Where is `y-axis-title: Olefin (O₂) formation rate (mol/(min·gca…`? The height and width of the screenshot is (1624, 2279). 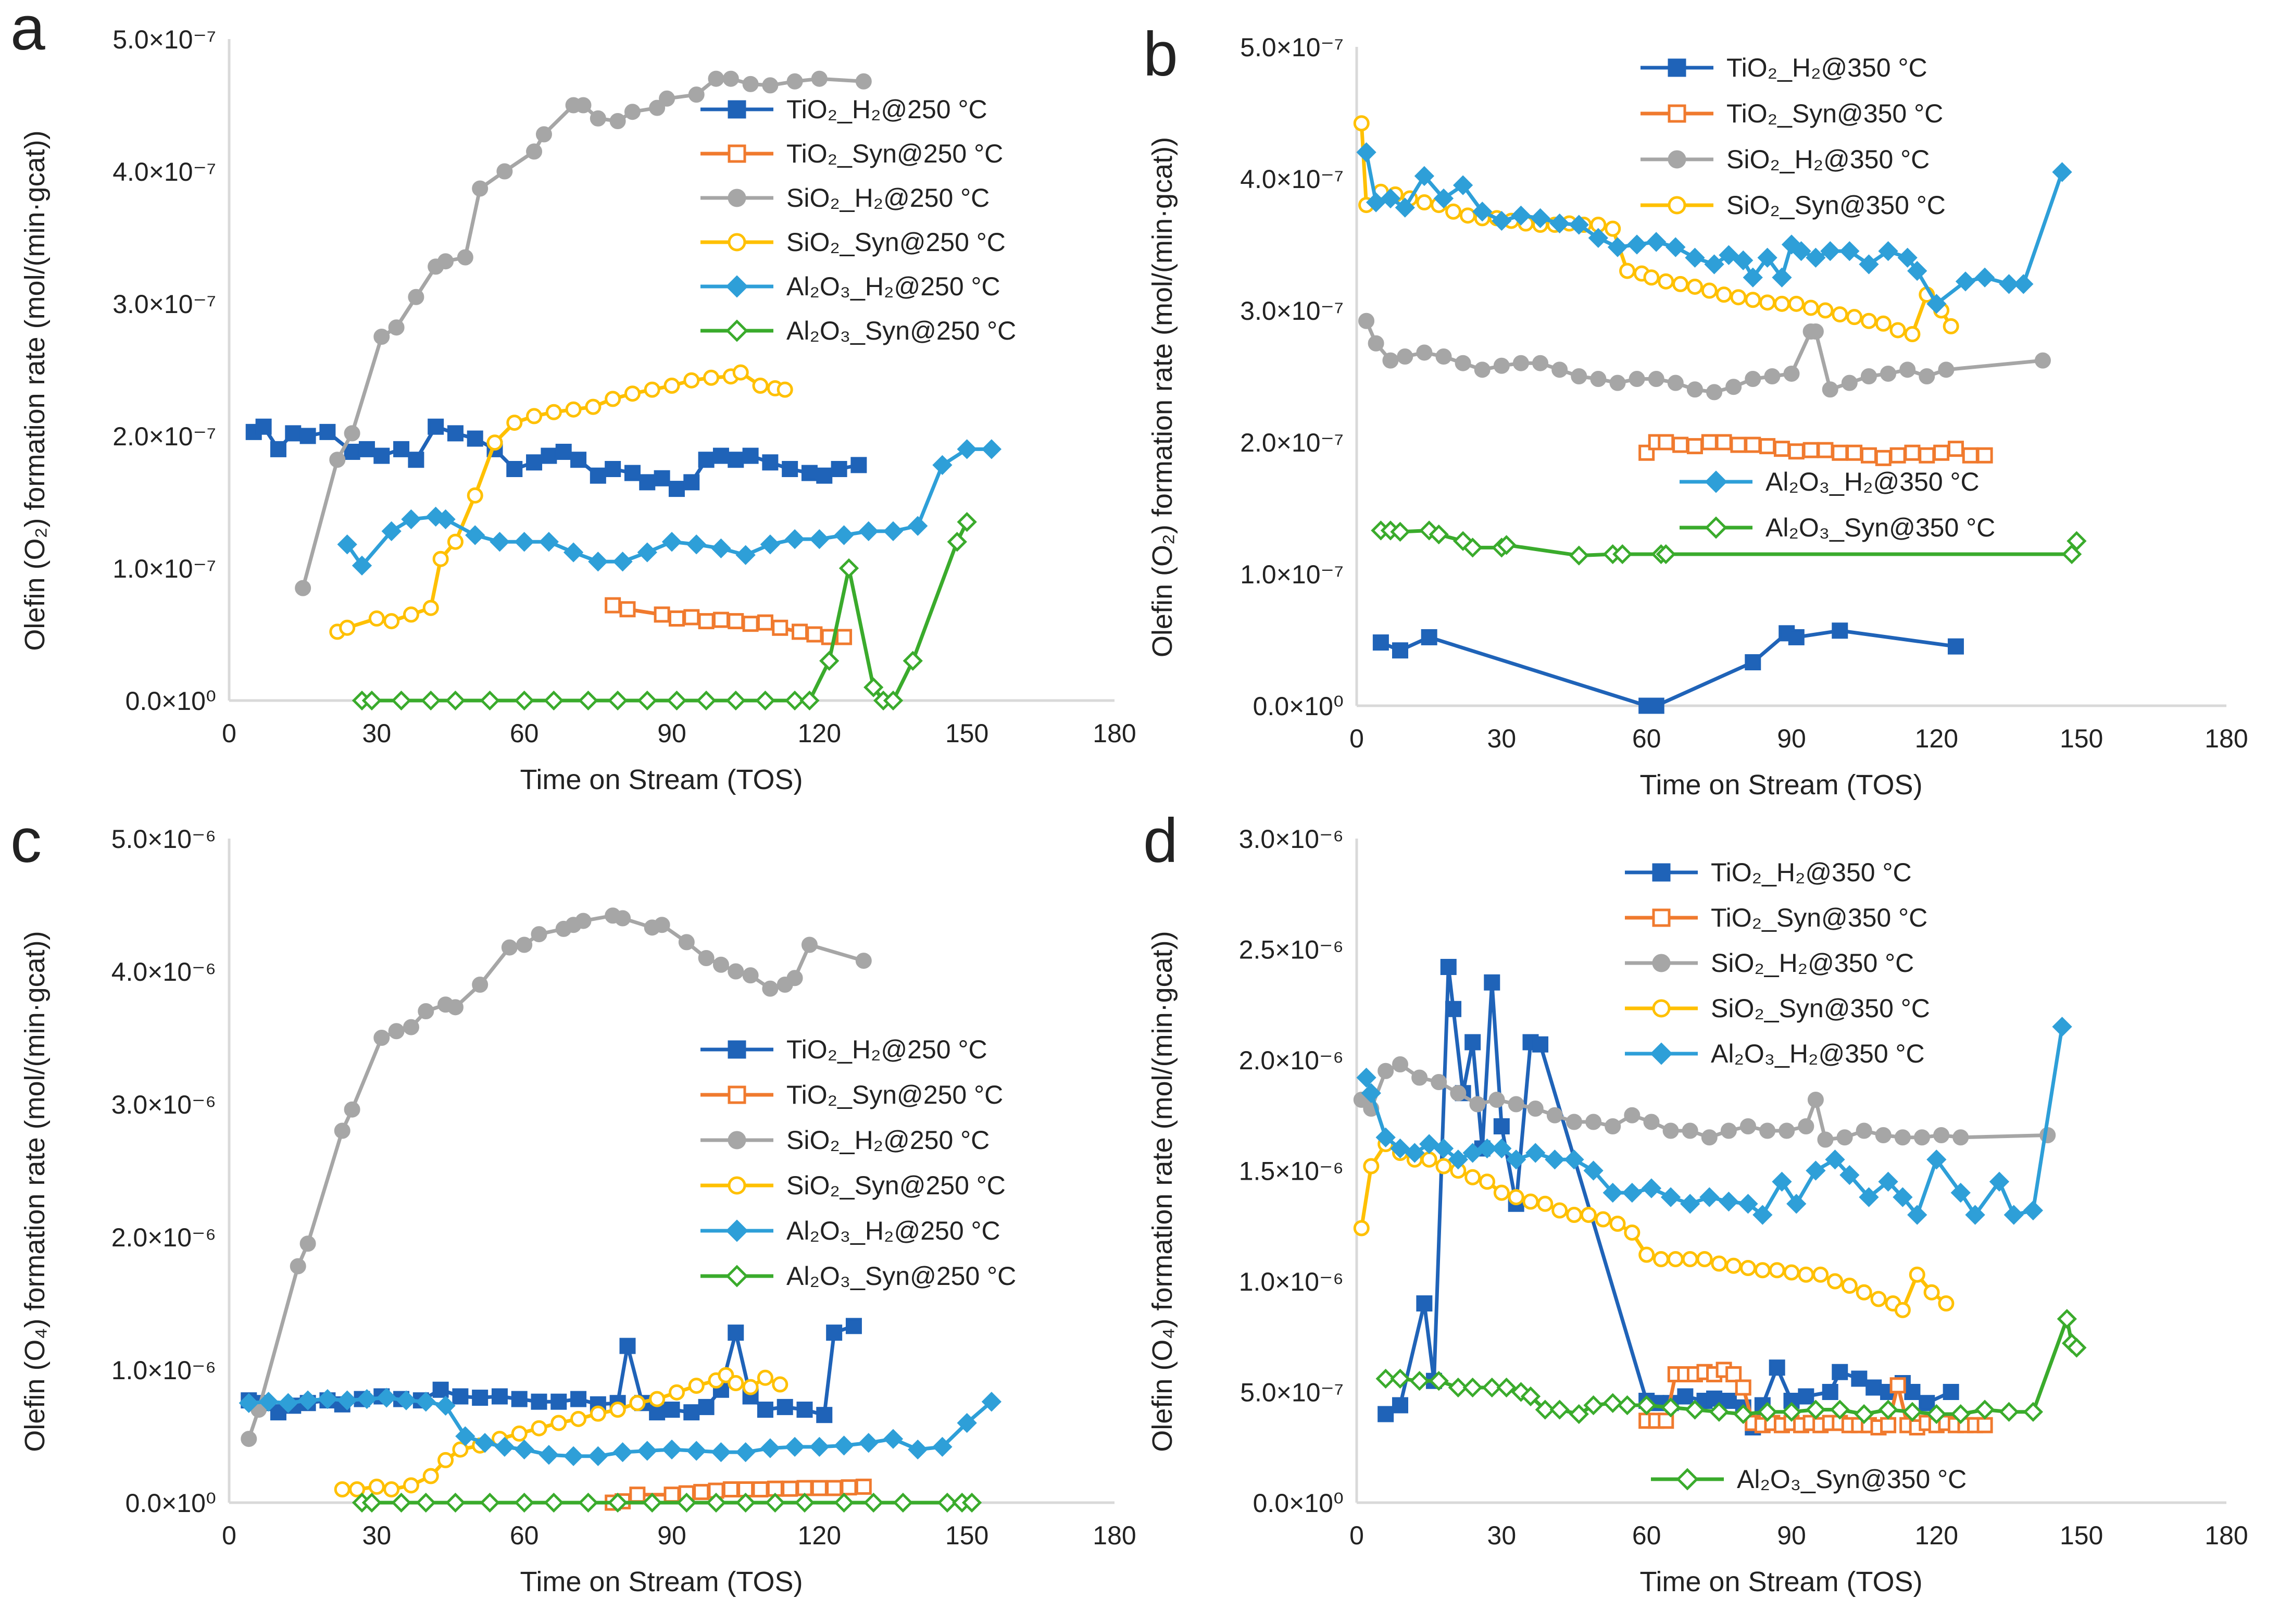 y-axis-title: Olefin (O₂) formation rate (mol/(min·gca… is located at coordinates (35, 390).